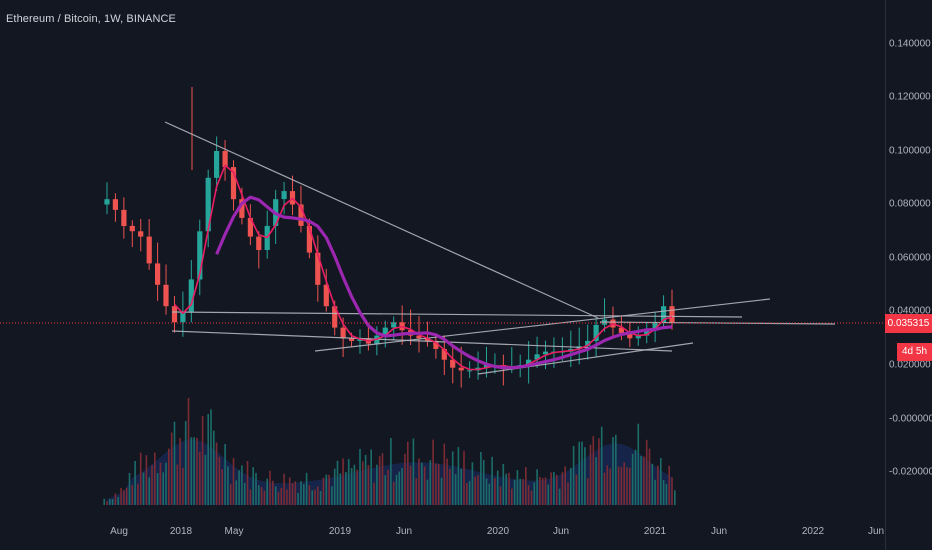 The height and width of the screenshot is (550, 932). What do you see at coordinates (914, 352) in the screenshot?
I see `bar-countdown-badge: 4d 5h` at bounding box center [914, 352].